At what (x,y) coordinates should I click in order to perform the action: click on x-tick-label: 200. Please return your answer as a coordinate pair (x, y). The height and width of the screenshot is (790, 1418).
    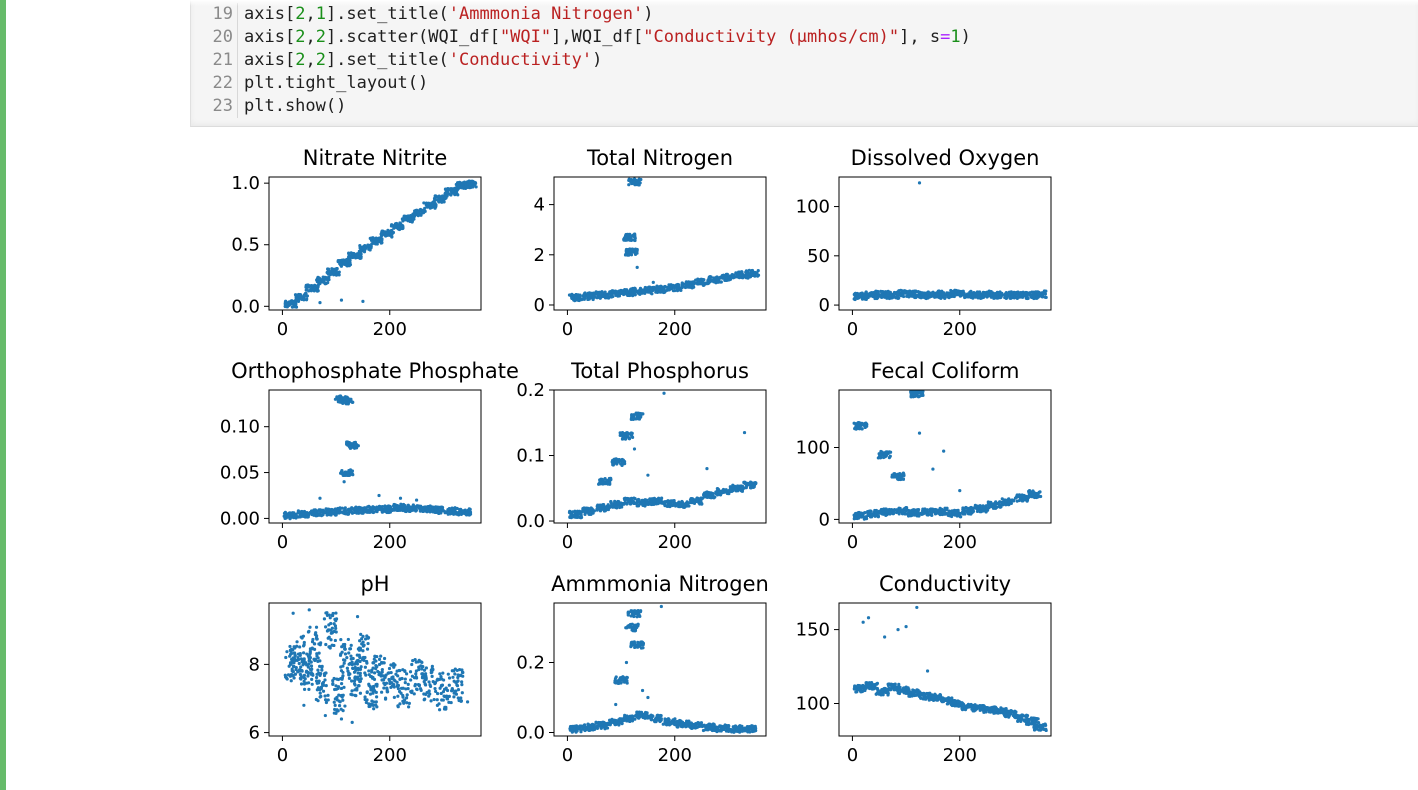
    Looking at the image, I should click on (390, 542).